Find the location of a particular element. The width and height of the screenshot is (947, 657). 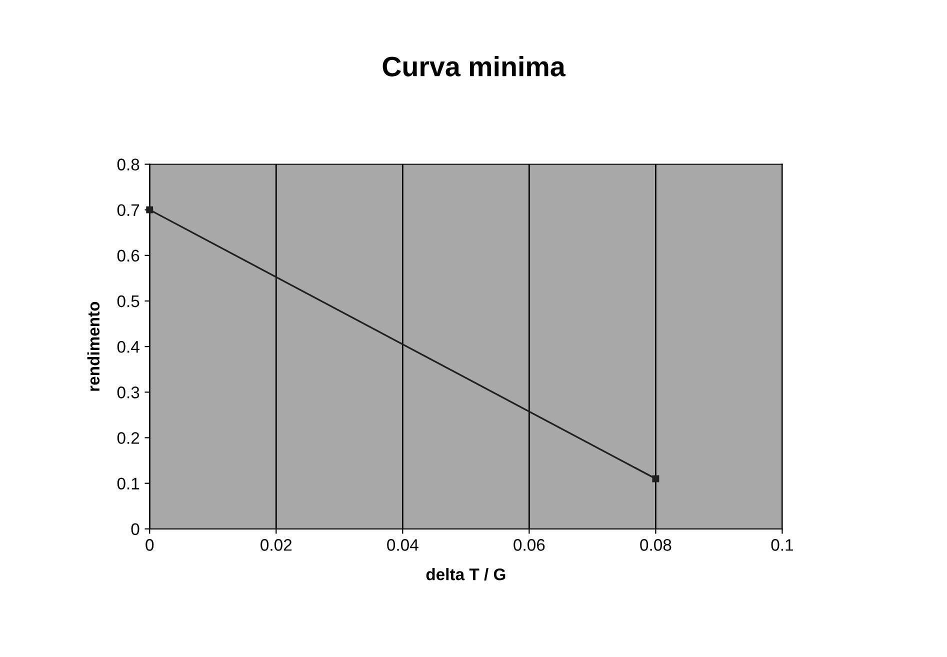

y-tick-label: 0.1 is located at coordinates (128, 484).